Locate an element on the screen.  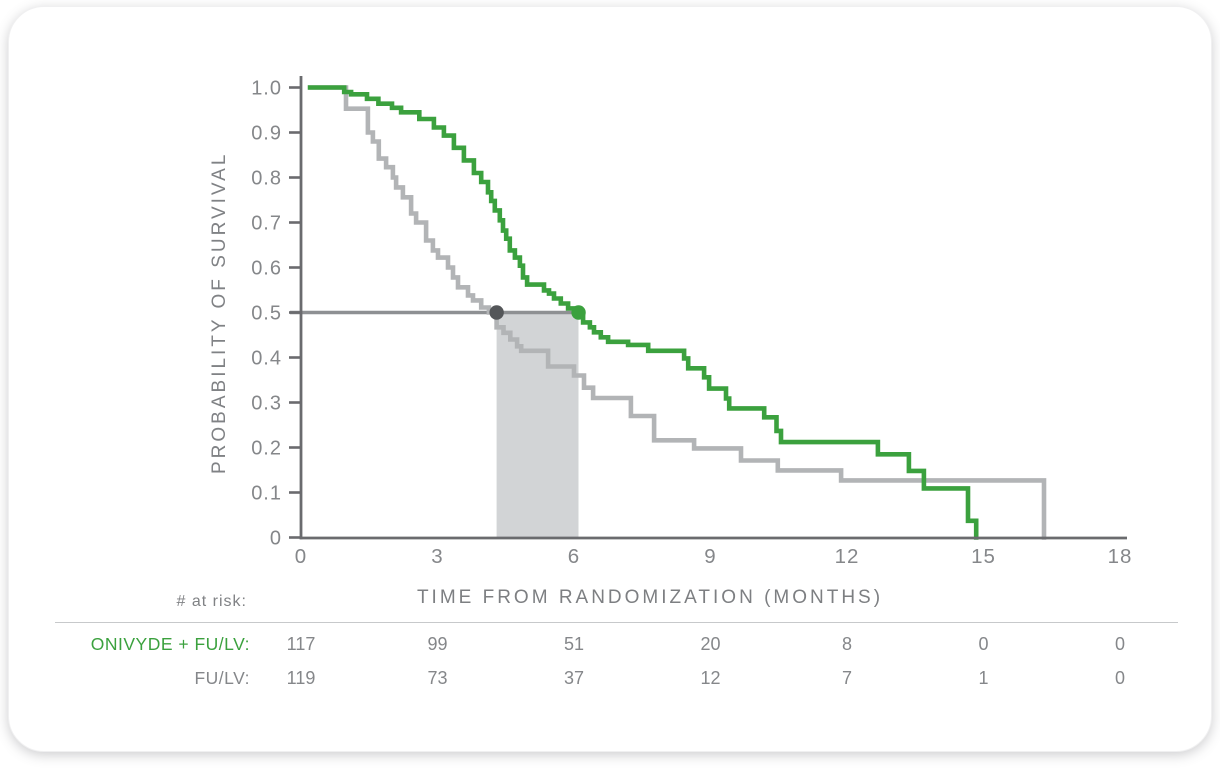
risk-value: 20 is located at coordinates (710, 644).